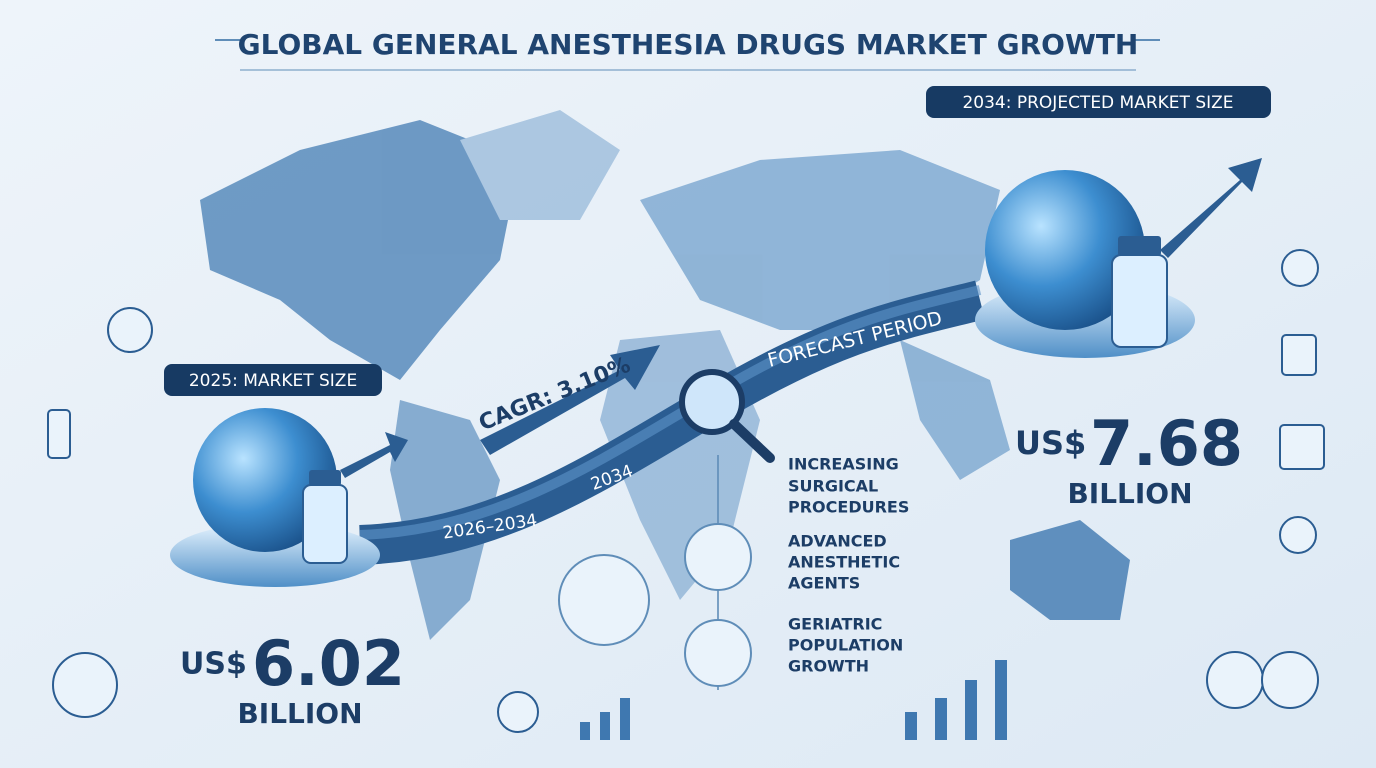 This screenshot has width=1376, height=768. Describe the element at coordinates (1118, 258) in the screenshot. I see `end-globe` at that location.